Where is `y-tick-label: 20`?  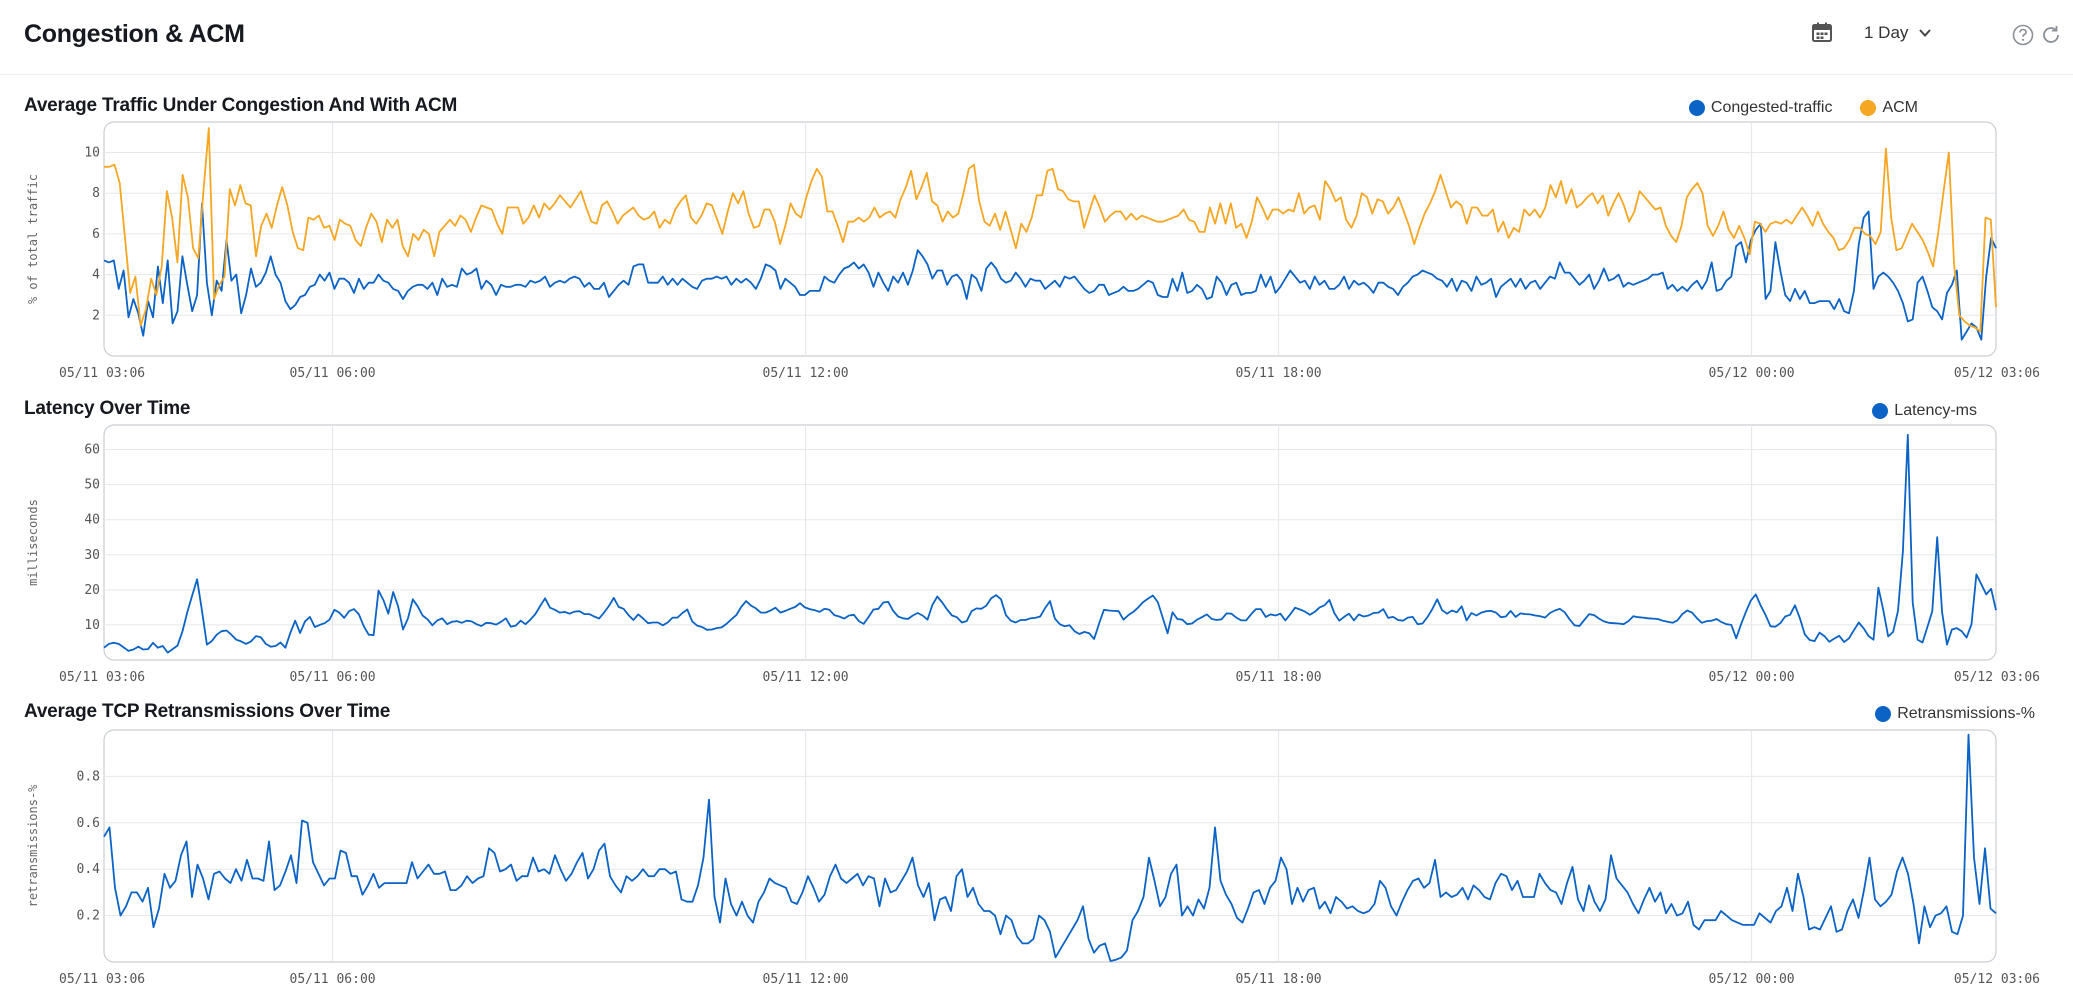 y-tick-label: 20 is located at coordinates (92, 590).